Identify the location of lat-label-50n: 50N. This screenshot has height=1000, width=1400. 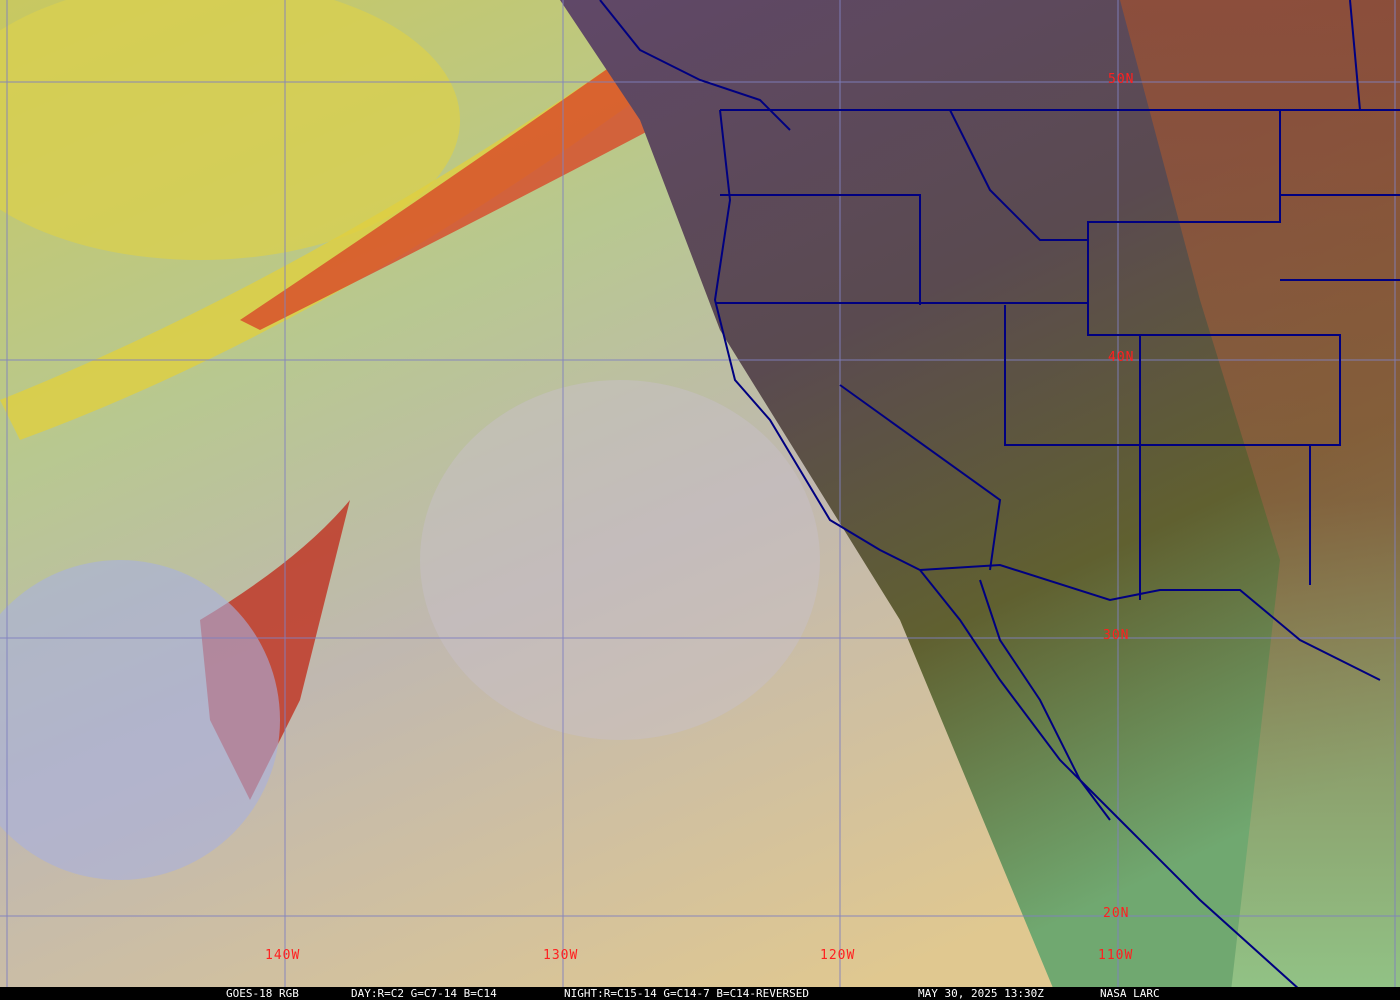
(1121, 79).